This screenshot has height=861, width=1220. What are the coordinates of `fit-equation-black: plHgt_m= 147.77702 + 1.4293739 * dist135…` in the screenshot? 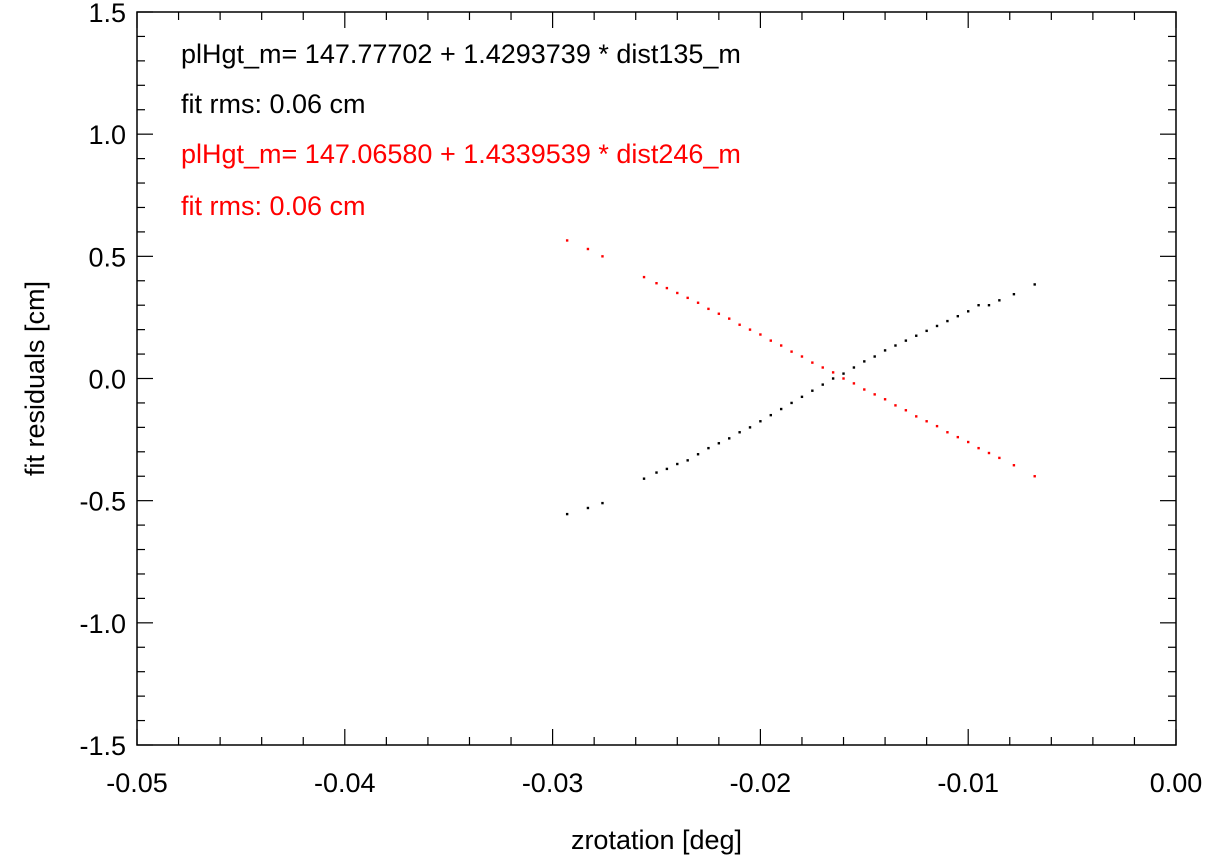 It's located at (461, 54).